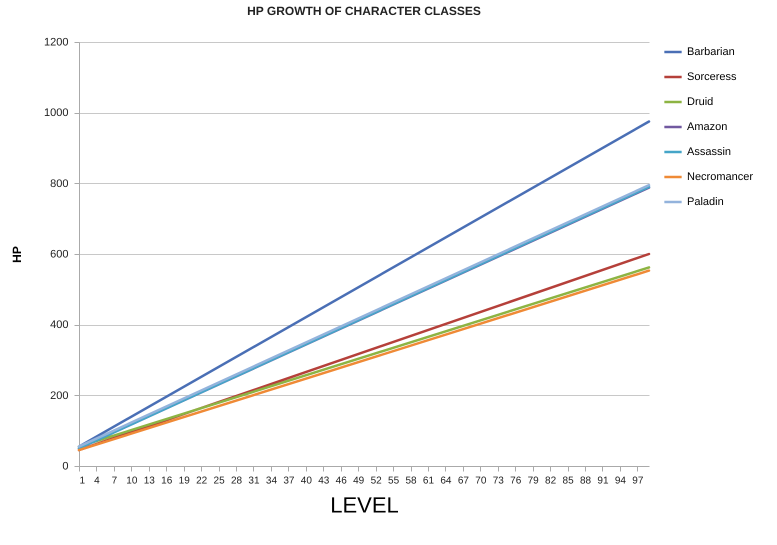 This screenshot has width=777, height=545. What do you see at coordinates (59, 254) in the screenshot?
I see `y-tick-label: 600` at bounding box center [59, 254].